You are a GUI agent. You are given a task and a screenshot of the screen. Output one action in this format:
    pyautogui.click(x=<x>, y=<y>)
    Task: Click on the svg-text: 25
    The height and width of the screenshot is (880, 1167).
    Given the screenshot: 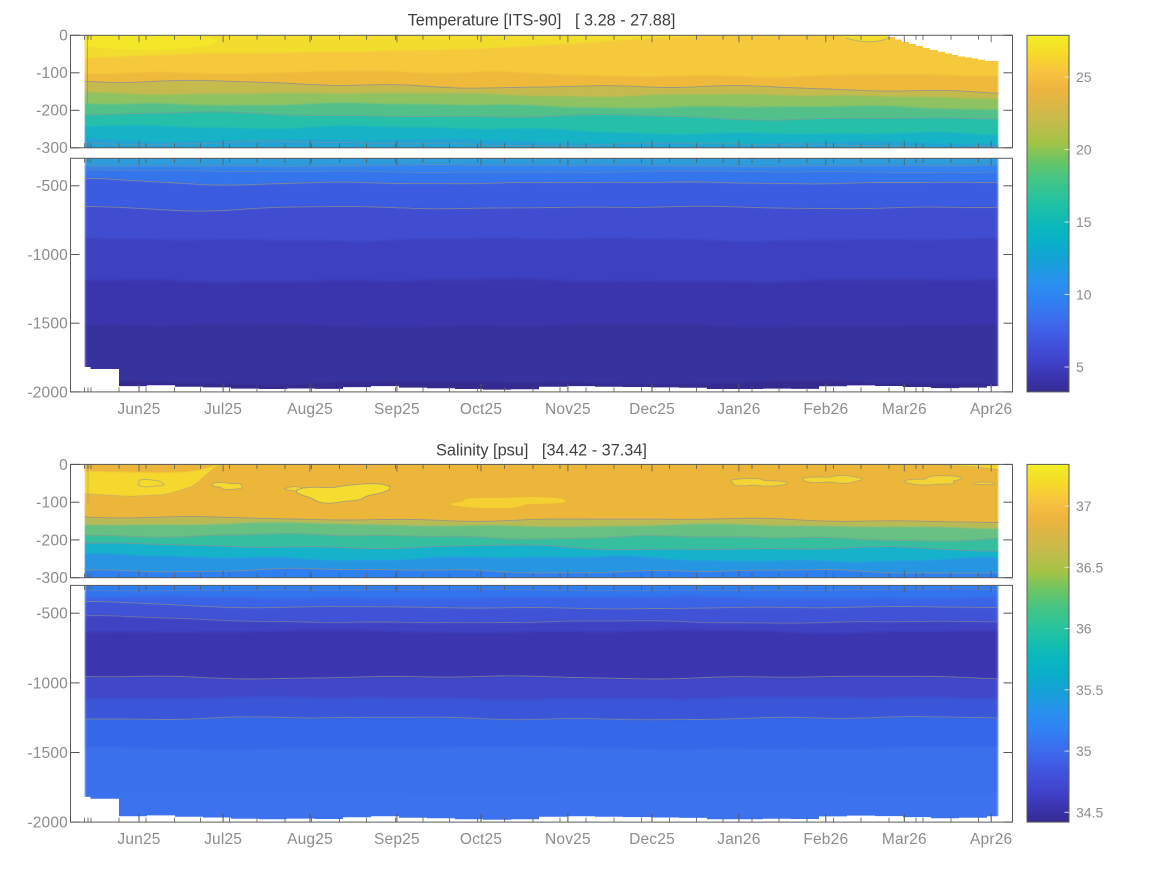 What is the action you would take?
    pyautogui.click(x=1084, y=77)
    